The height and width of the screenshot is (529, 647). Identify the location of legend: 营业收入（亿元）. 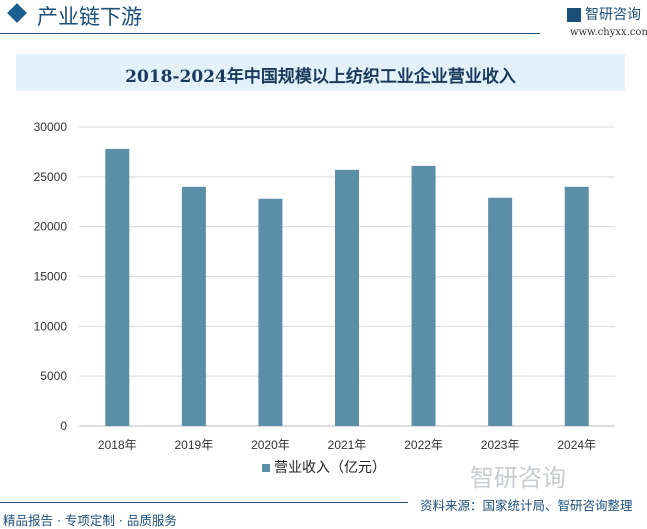
(324, 467).